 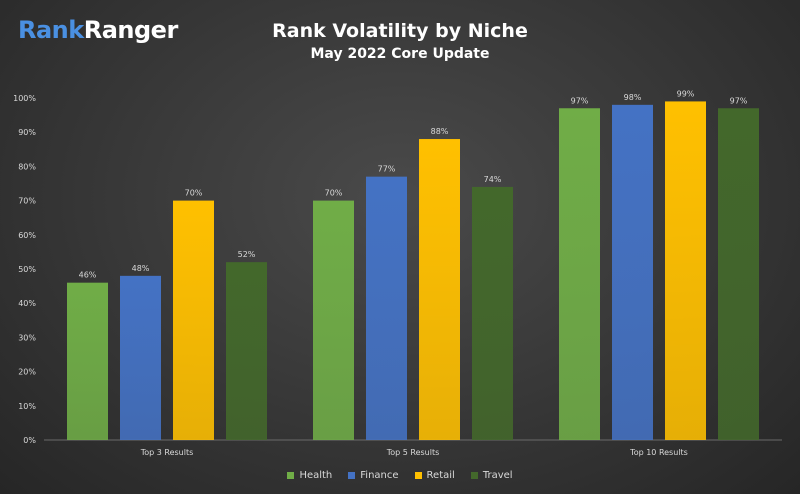 What do you see at coordinates (440, 475) in the screenshot?
I see `legend-label: Retail` at bounding box center [440, 475].